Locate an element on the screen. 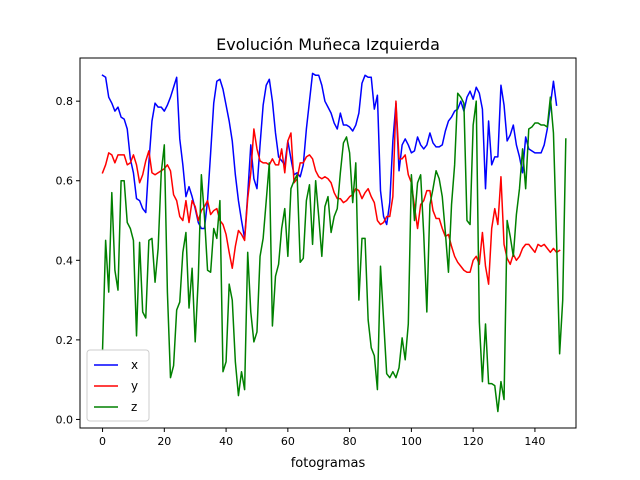  legend-label-y: y is located at coordinates (134, 386).